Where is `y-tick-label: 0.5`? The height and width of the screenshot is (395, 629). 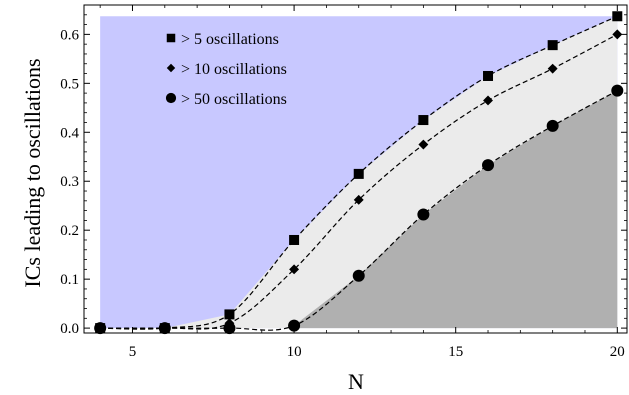
y-tick-label: 0.5 is located at coordinates (69, 84).